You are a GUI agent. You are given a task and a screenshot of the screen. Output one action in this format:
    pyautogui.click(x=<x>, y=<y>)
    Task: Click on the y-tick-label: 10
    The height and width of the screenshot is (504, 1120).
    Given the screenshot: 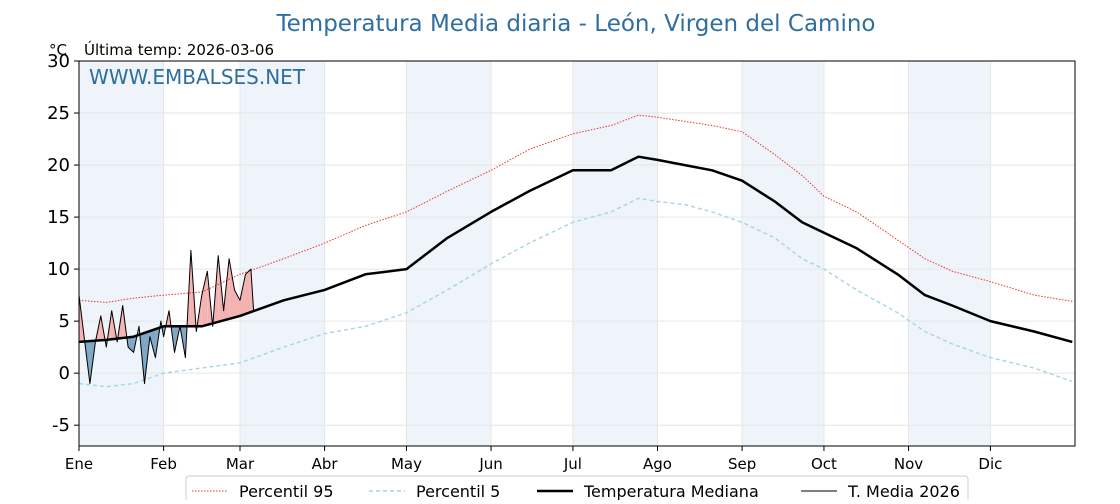 What is the action you would take?
    pyautogui.click(x=58, y=269)
    